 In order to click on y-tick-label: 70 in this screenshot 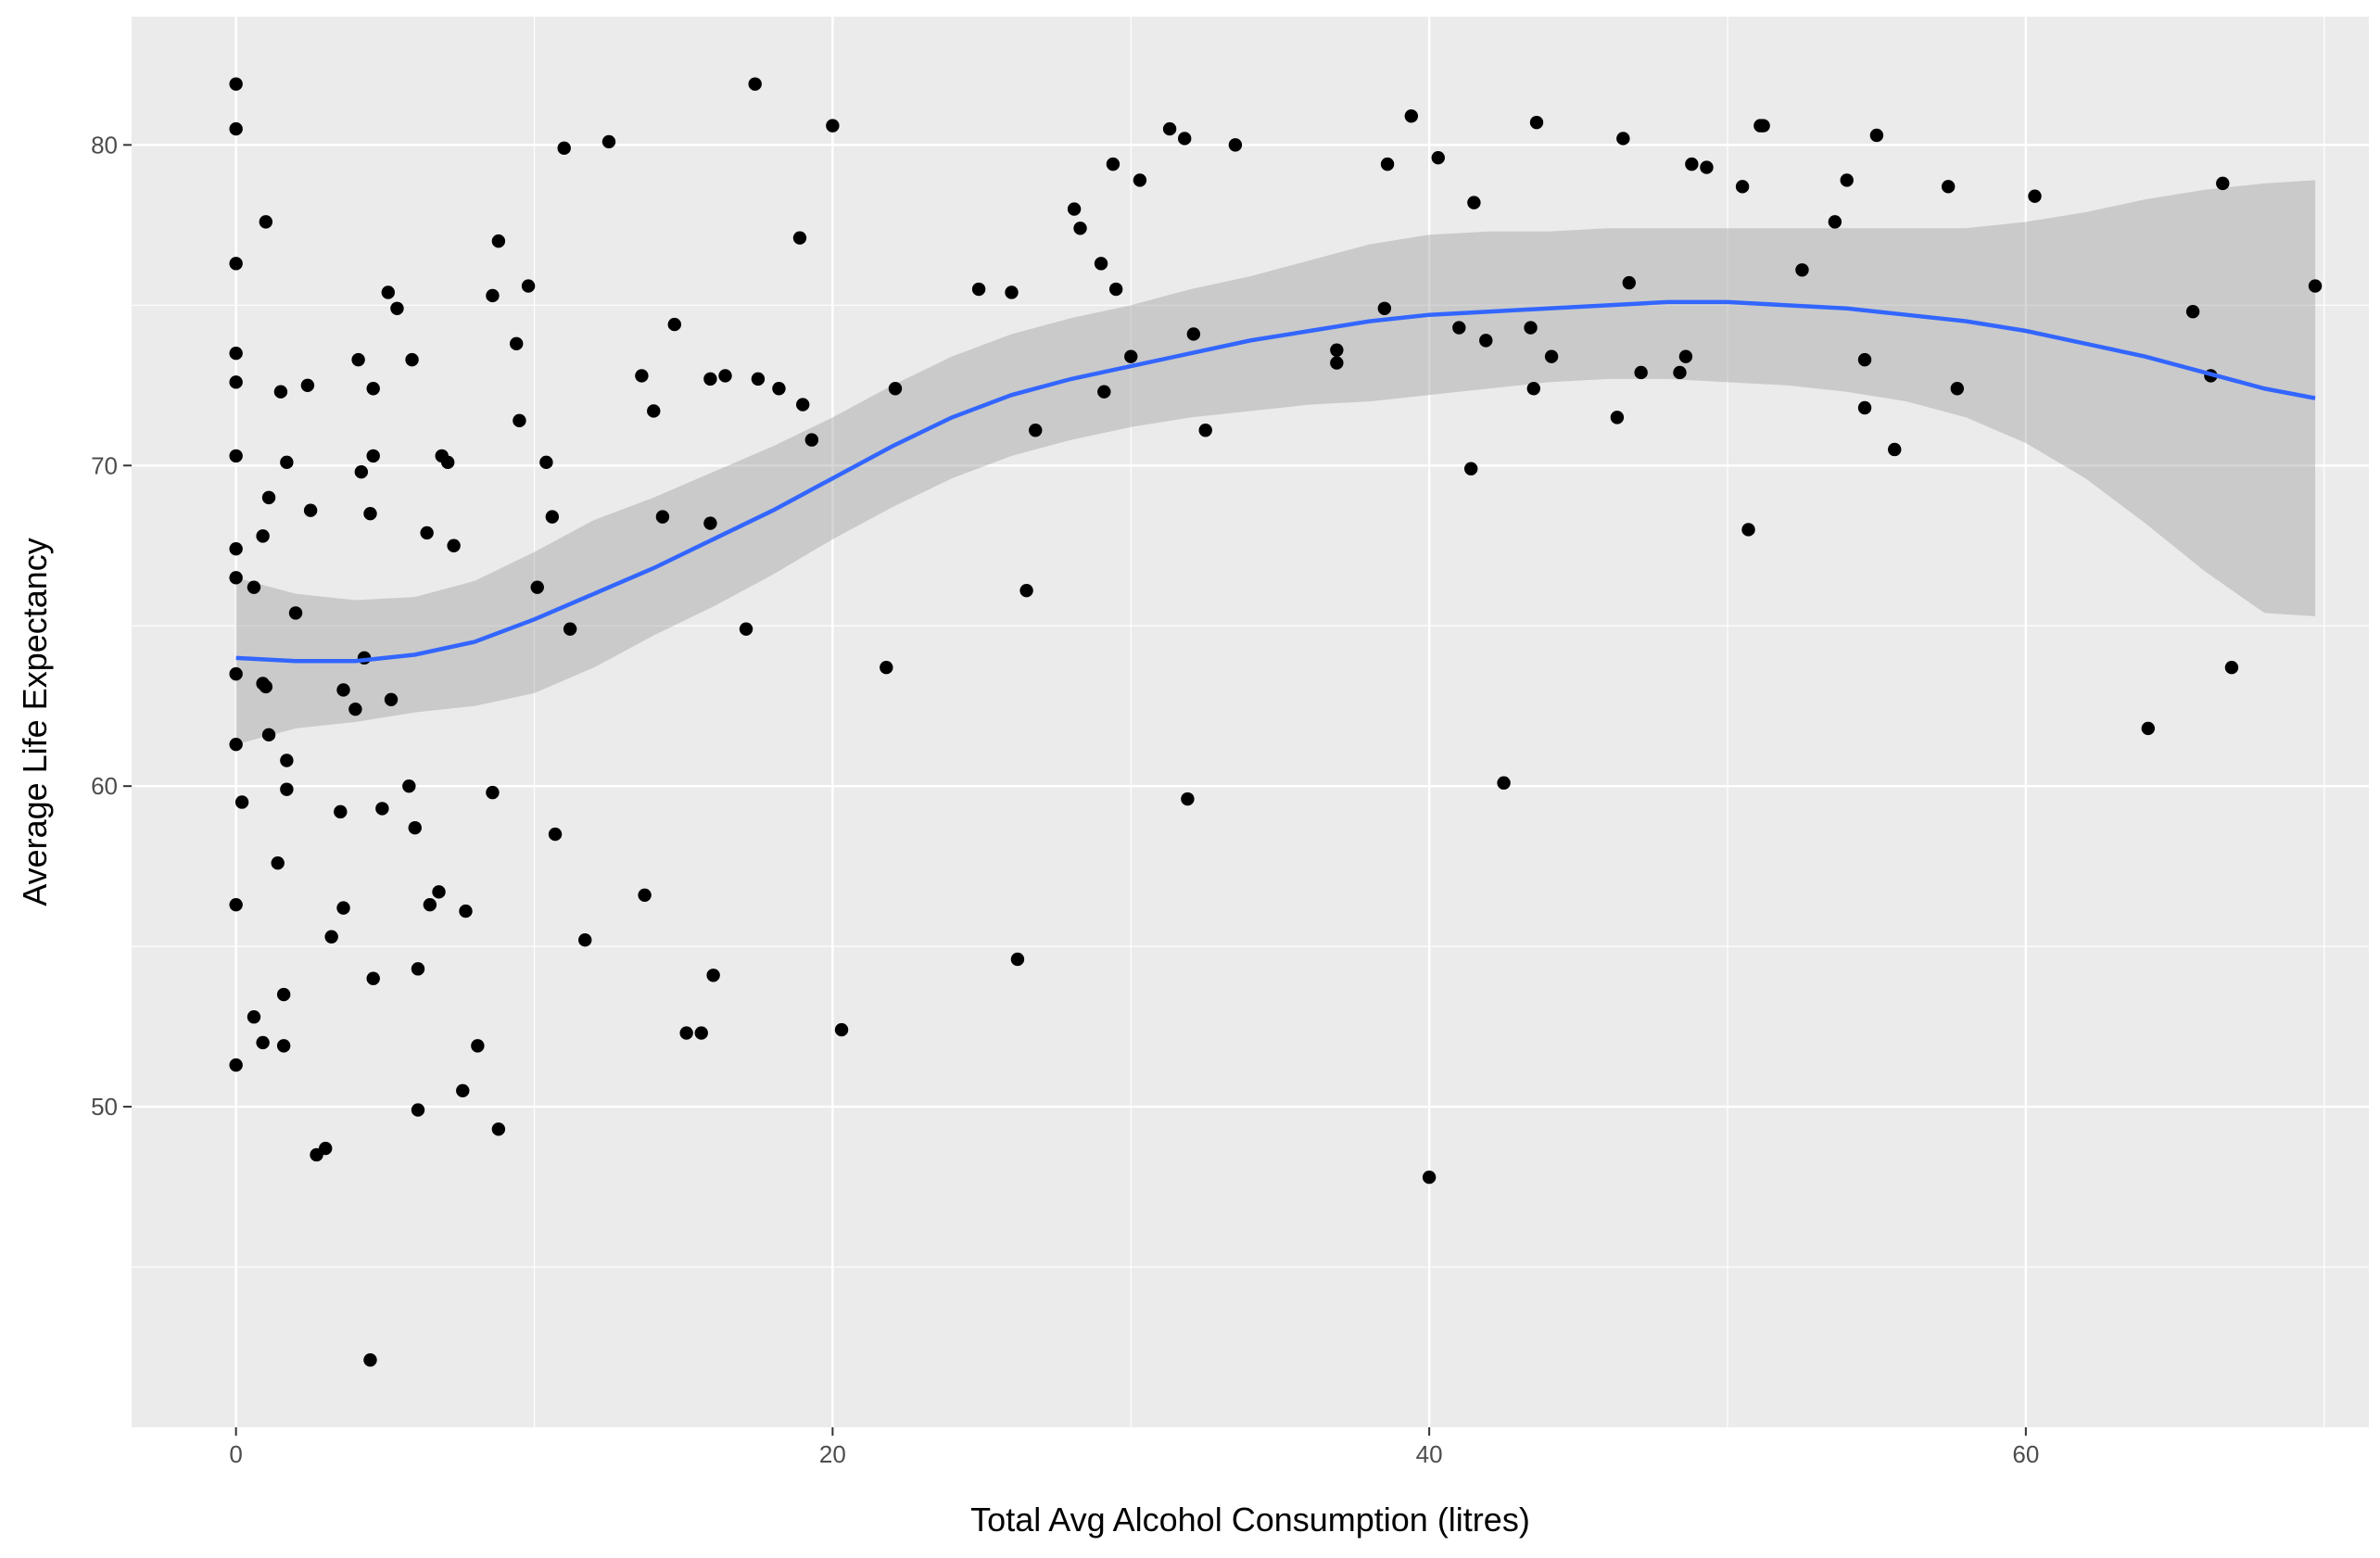, I will do `click(104, 465)`.